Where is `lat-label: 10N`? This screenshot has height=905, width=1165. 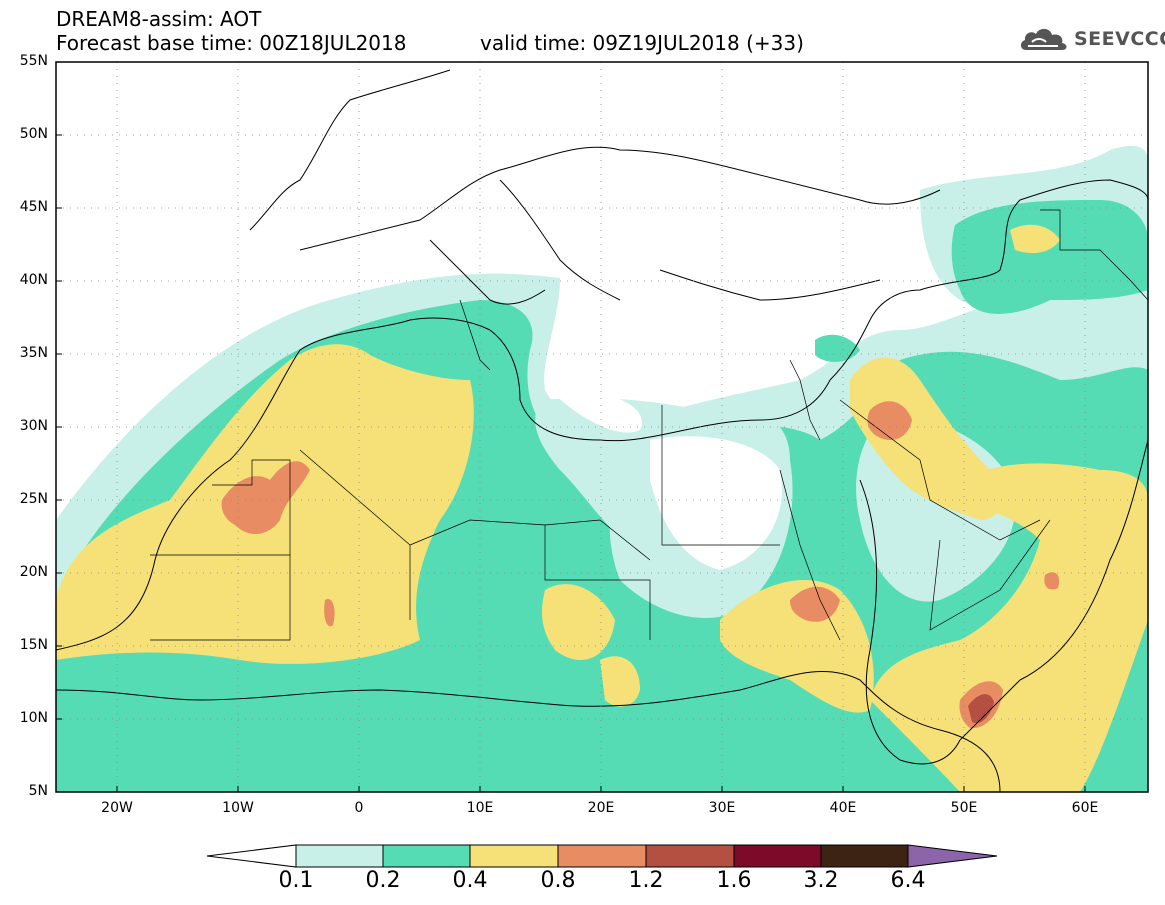 lat-label: 10N is located at coordinates (33, 718).